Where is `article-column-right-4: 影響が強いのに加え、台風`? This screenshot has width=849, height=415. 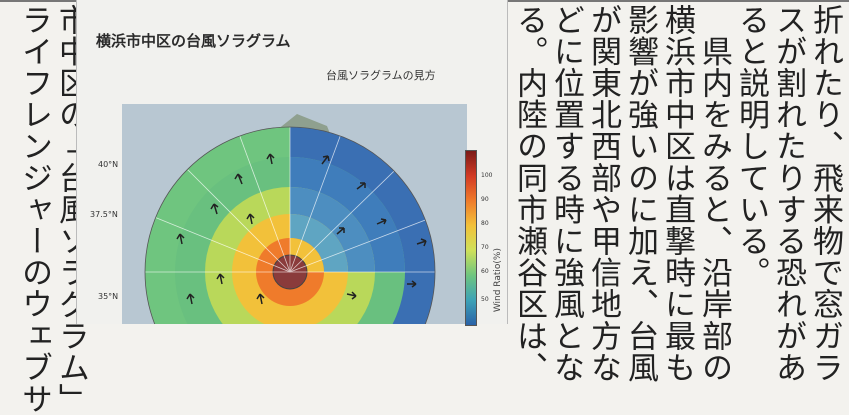 article-column-right-4: 影響が強いのに加え、台風 is located at coordinates (640, 194).